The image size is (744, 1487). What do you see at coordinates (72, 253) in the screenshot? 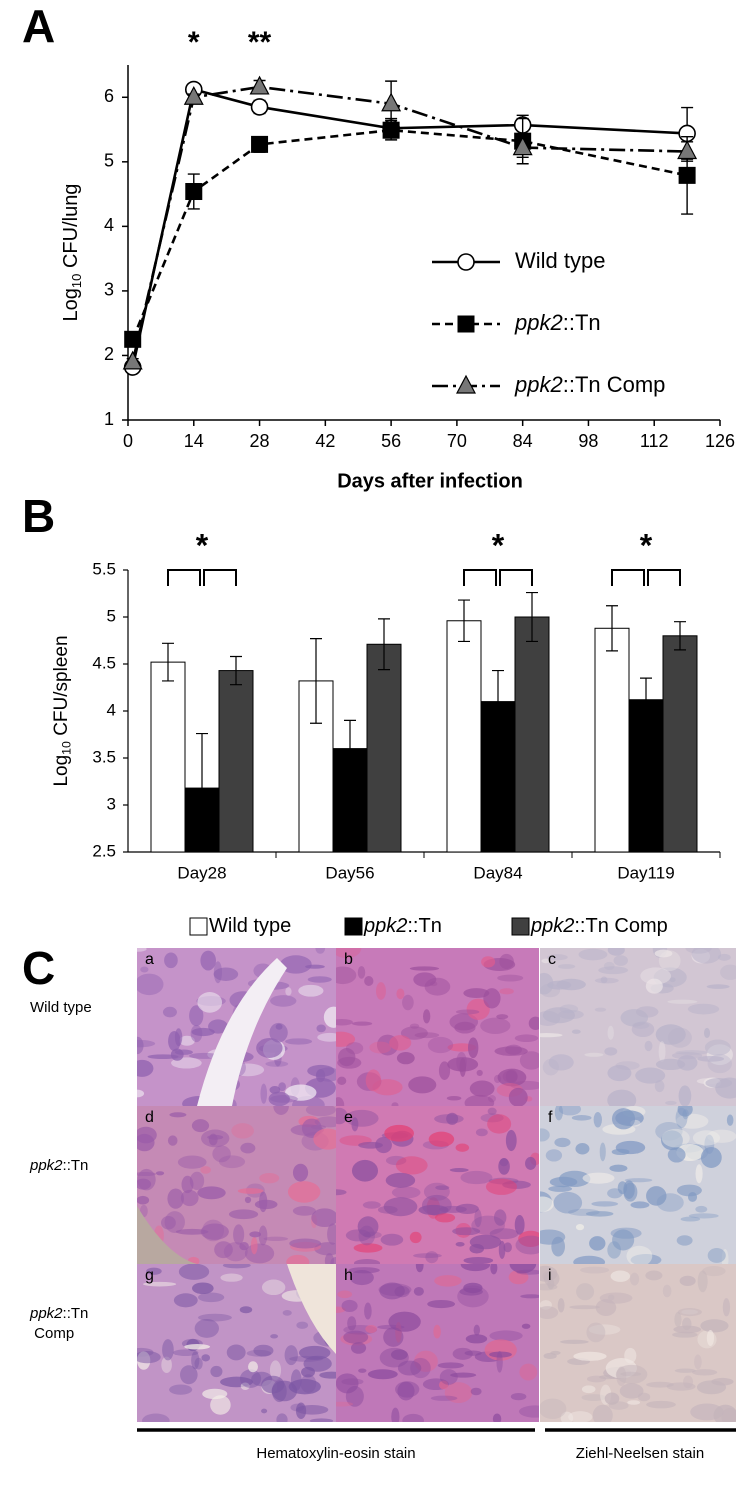
I see `y-axis-label: Log10 CFU/lung` at bounding box center [72, 253].